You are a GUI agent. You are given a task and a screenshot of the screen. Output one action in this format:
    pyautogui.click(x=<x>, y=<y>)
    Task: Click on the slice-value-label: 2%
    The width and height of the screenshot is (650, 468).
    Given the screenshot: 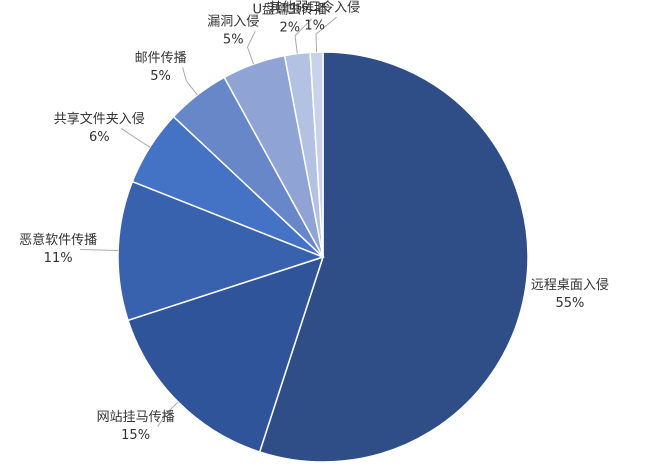 What is the action you would take?
    pyautogui.click(x=289, y=27)
    